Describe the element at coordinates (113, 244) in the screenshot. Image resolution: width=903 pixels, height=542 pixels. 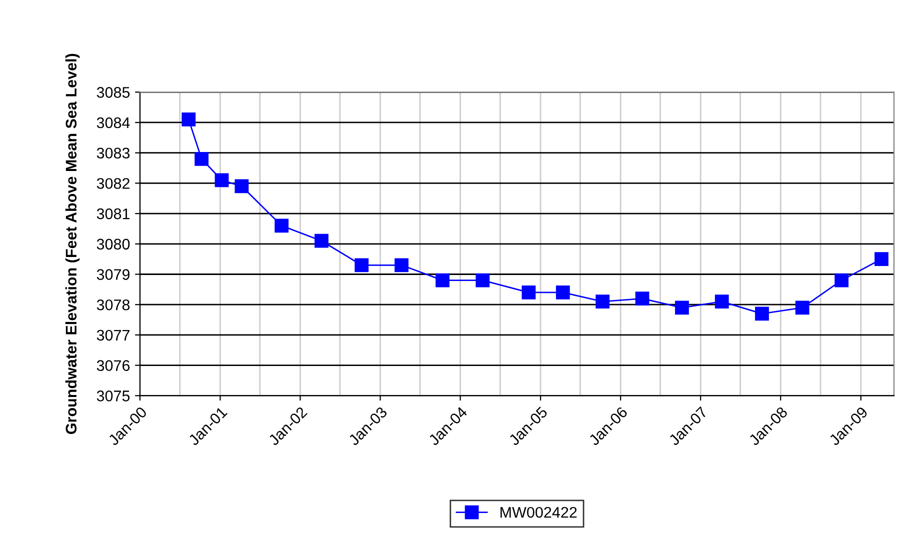
I see `y-tick-label: 3080` at that location.